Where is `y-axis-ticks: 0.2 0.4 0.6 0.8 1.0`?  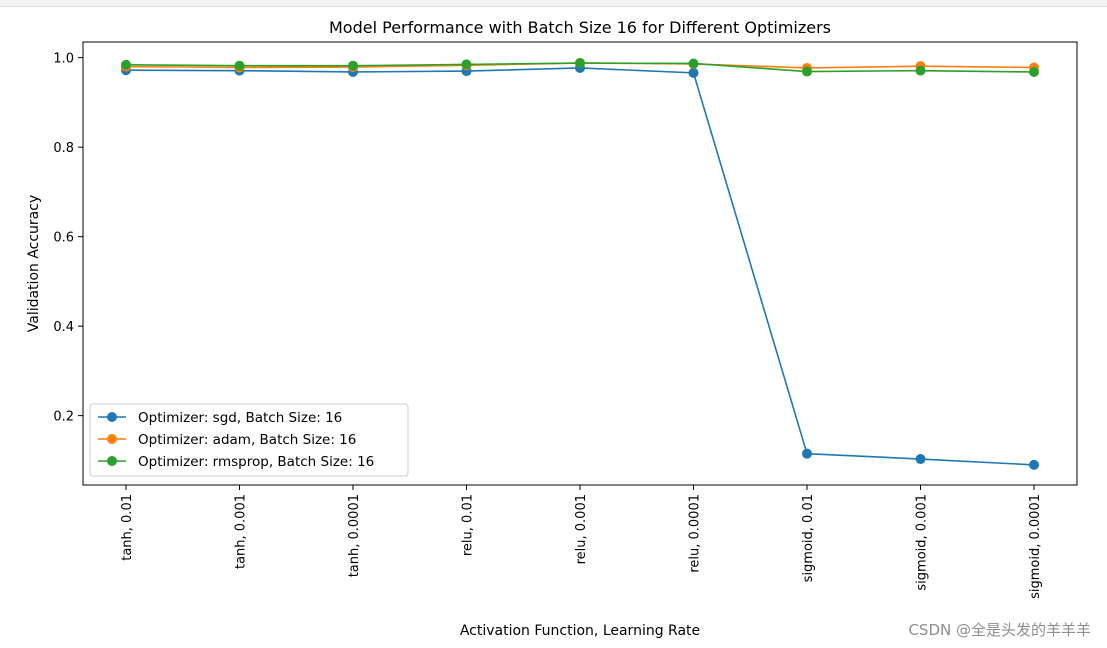
y-axis-ticks: 0.2 0.4 0.6 0.8 1.0 is located at coordinates (68, 238).